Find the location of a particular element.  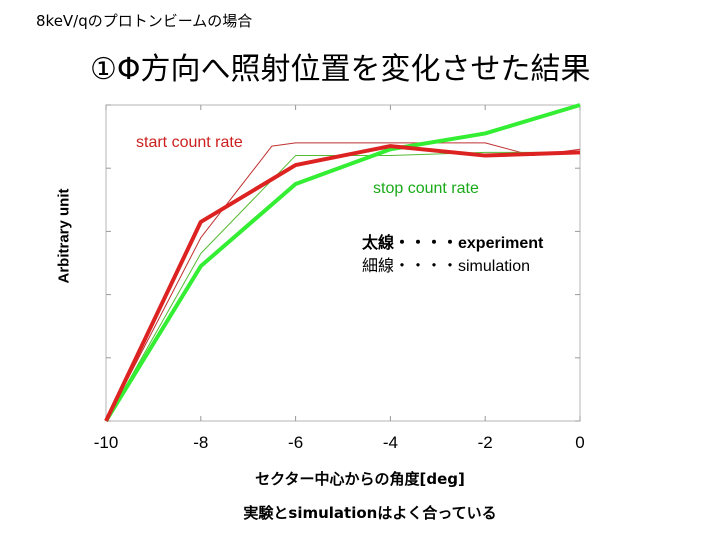

x-tick-label: -4 is located at coordinates (390, 442).